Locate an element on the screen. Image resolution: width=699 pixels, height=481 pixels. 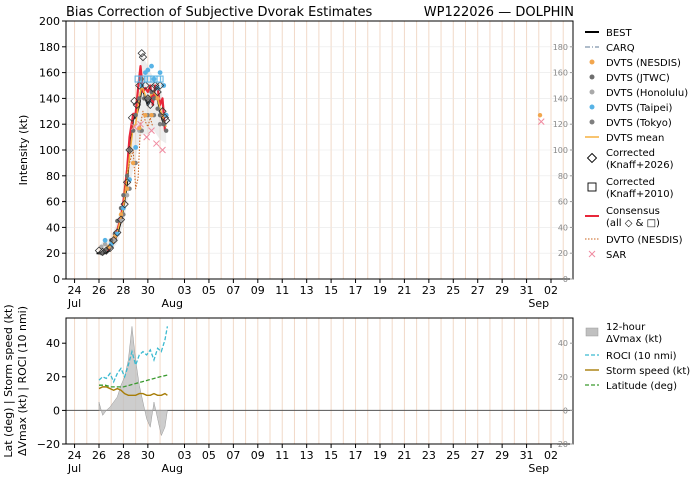
legend-entry-carq: CARQ is located at coordinates (610, 48).